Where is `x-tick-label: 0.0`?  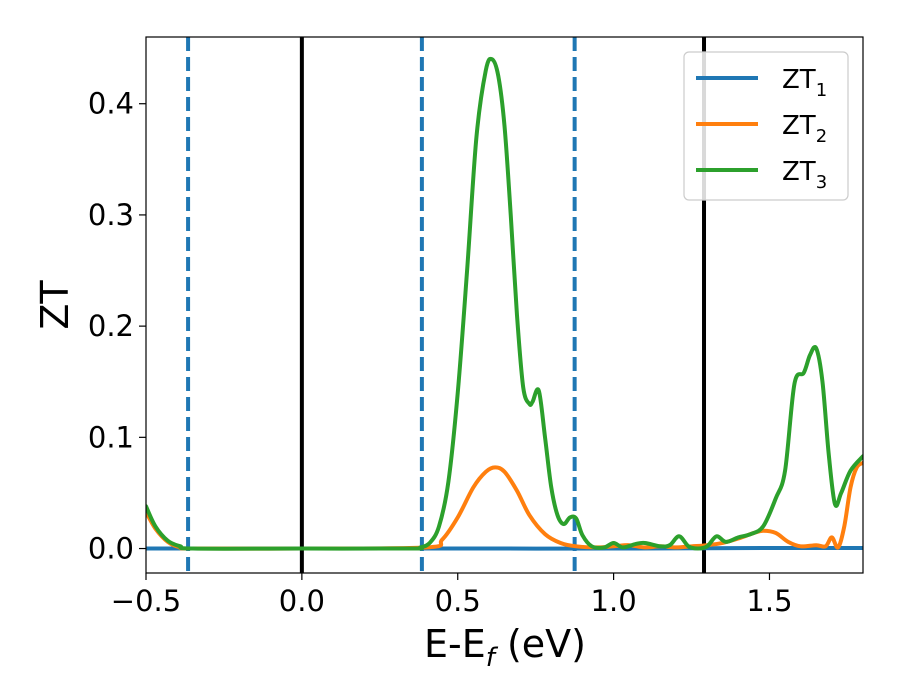 x-tick-label: 0.0 is located at coordinates (302, 601).